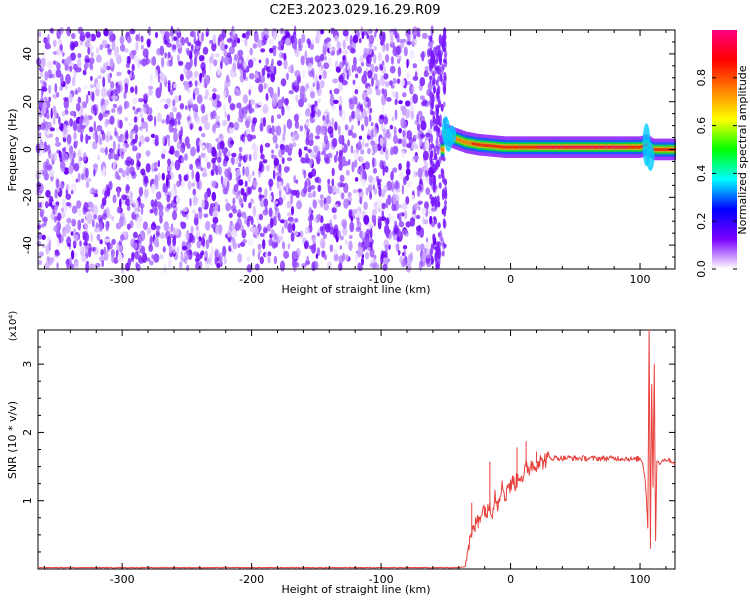 This screenshot has width=750, height=600. Describe the element at coordinates (13, 326) in the screenshot. I see `y-multiplier-label: (x10⁴)` at that location.